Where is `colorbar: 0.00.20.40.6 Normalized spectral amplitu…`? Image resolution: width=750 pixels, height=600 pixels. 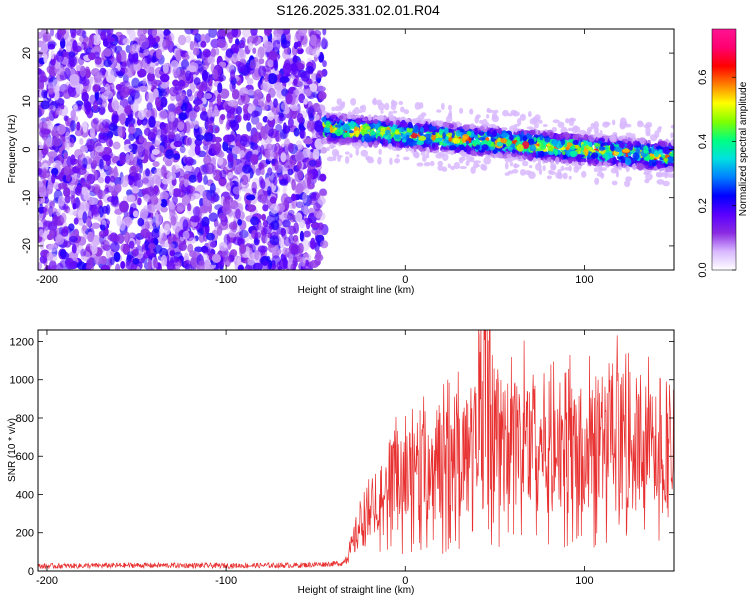 colorbar: 0.00.20.40.6 Normalized spectral amplitu… is located at coordinates (723, 153).